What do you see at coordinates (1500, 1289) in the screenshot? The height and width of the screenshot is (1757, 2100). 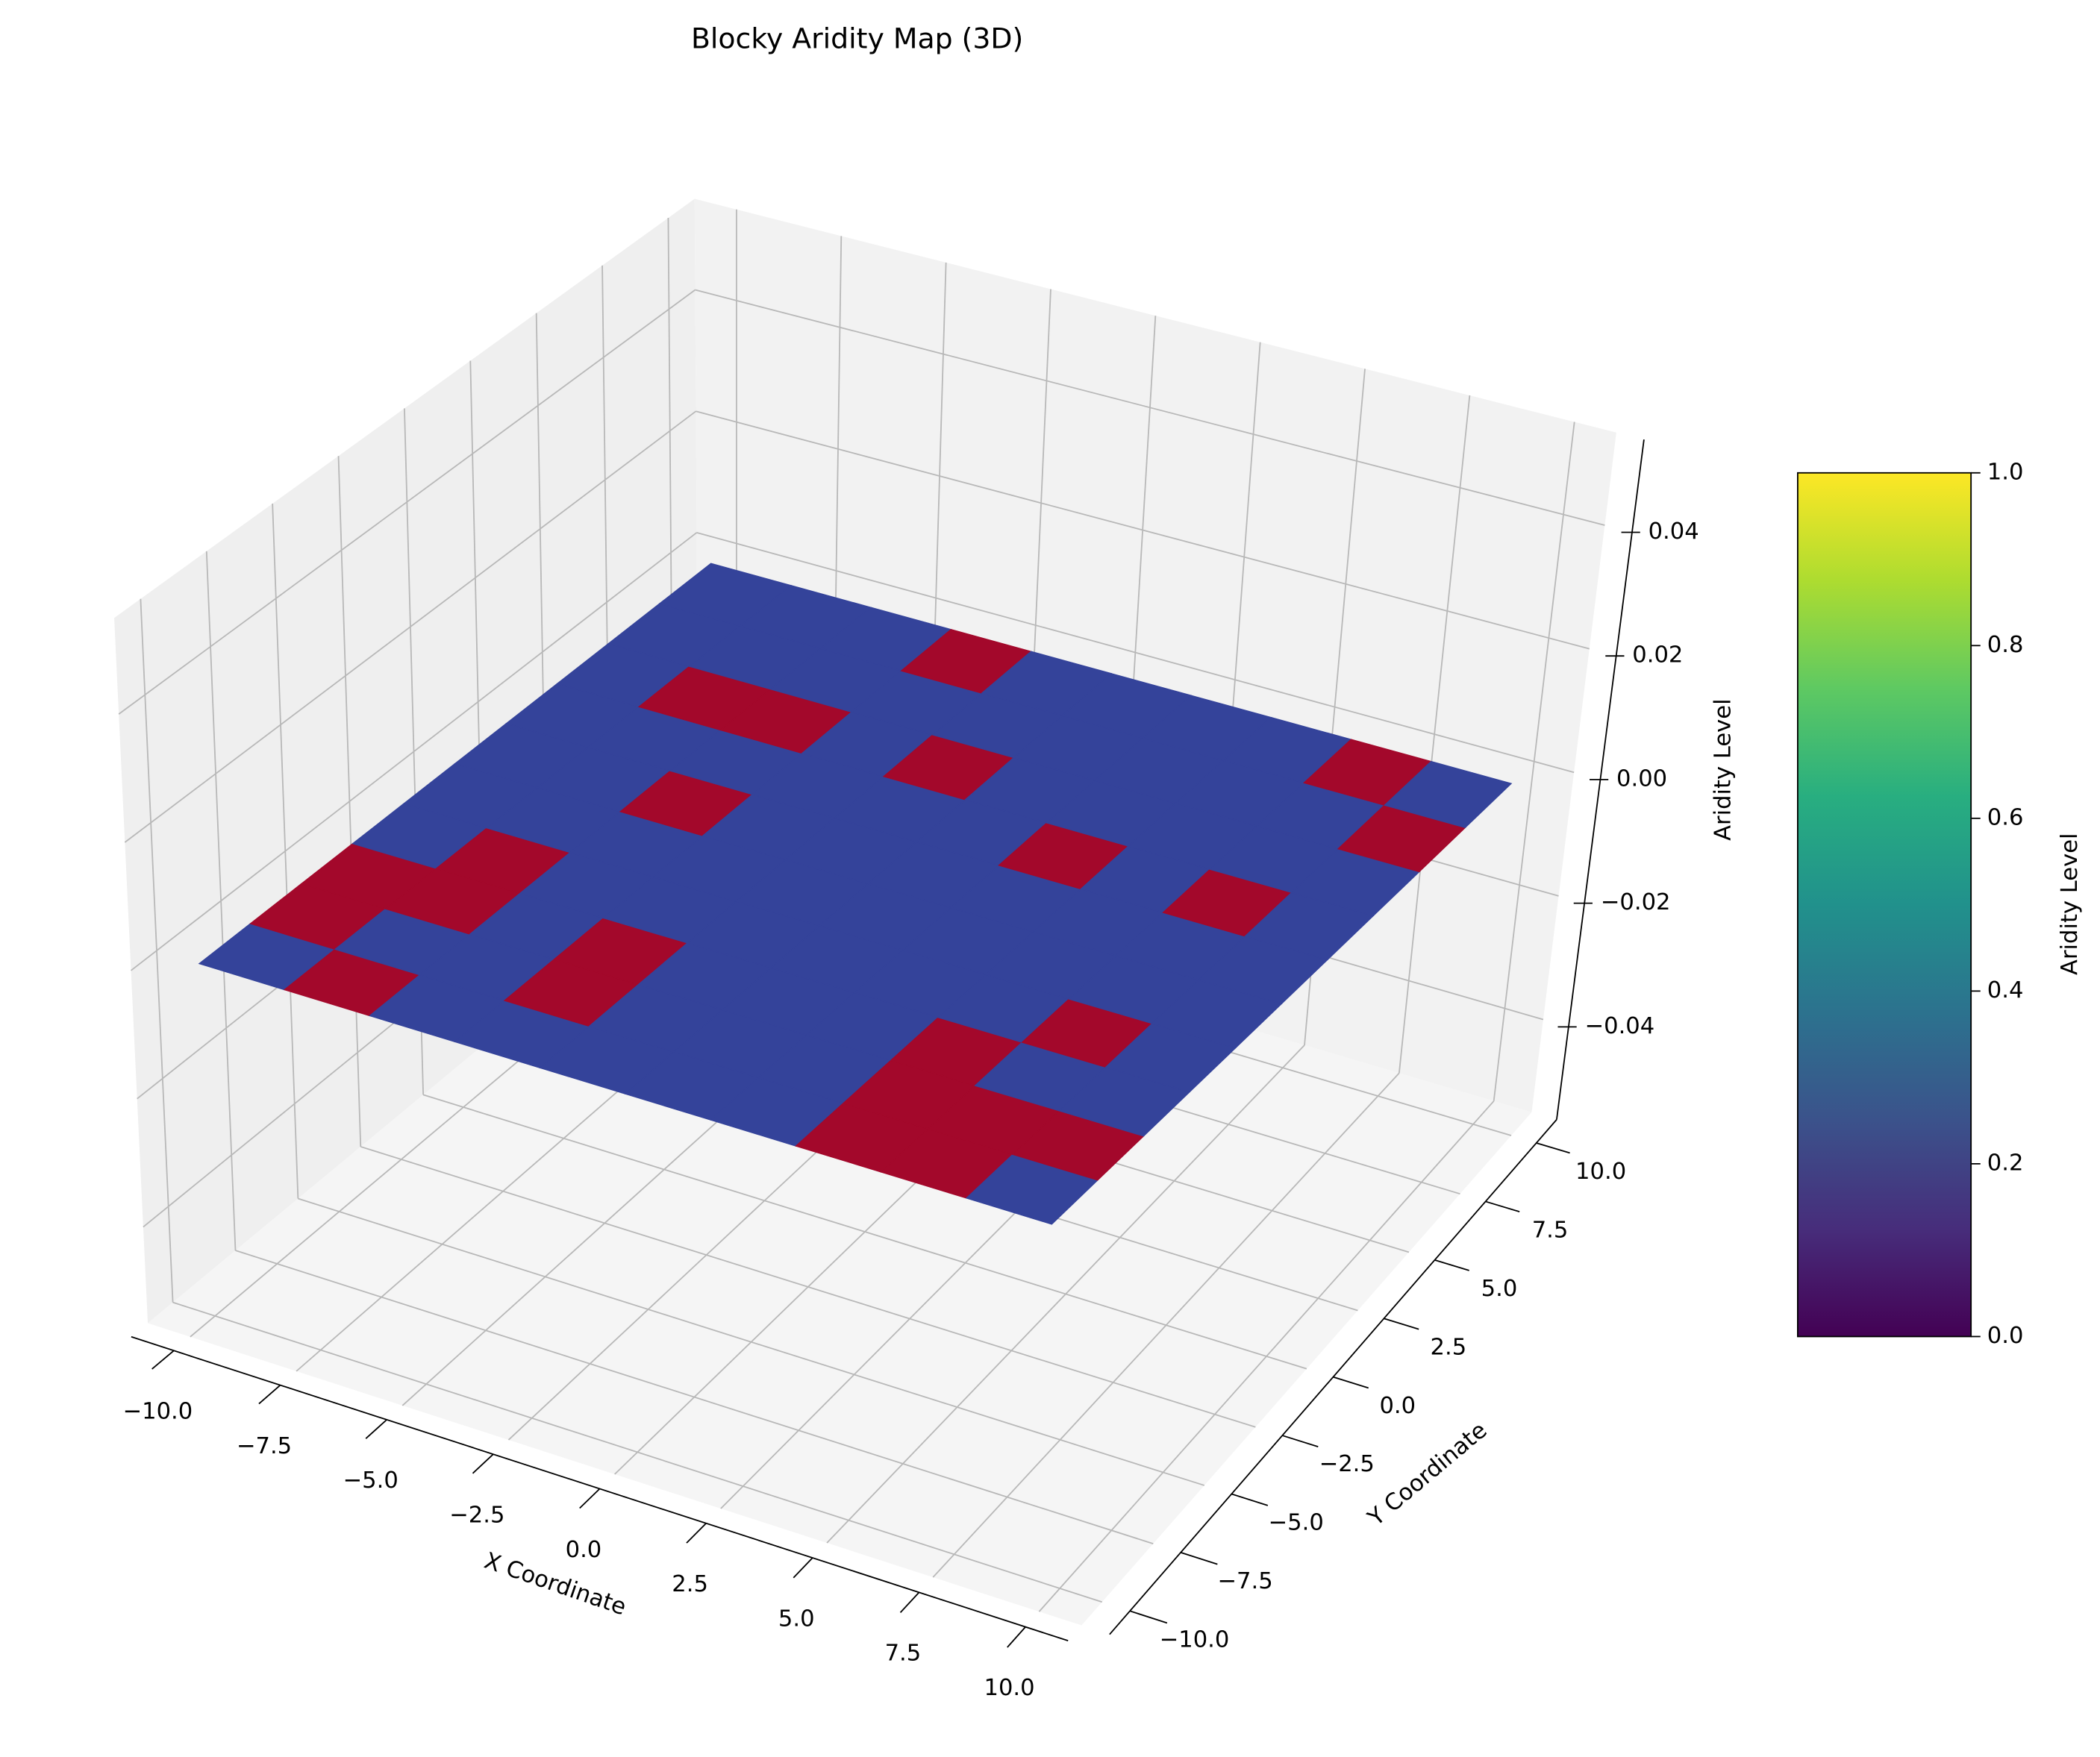 I see `y-tick-label: 5.0` at bounding box center [1500, 1289].